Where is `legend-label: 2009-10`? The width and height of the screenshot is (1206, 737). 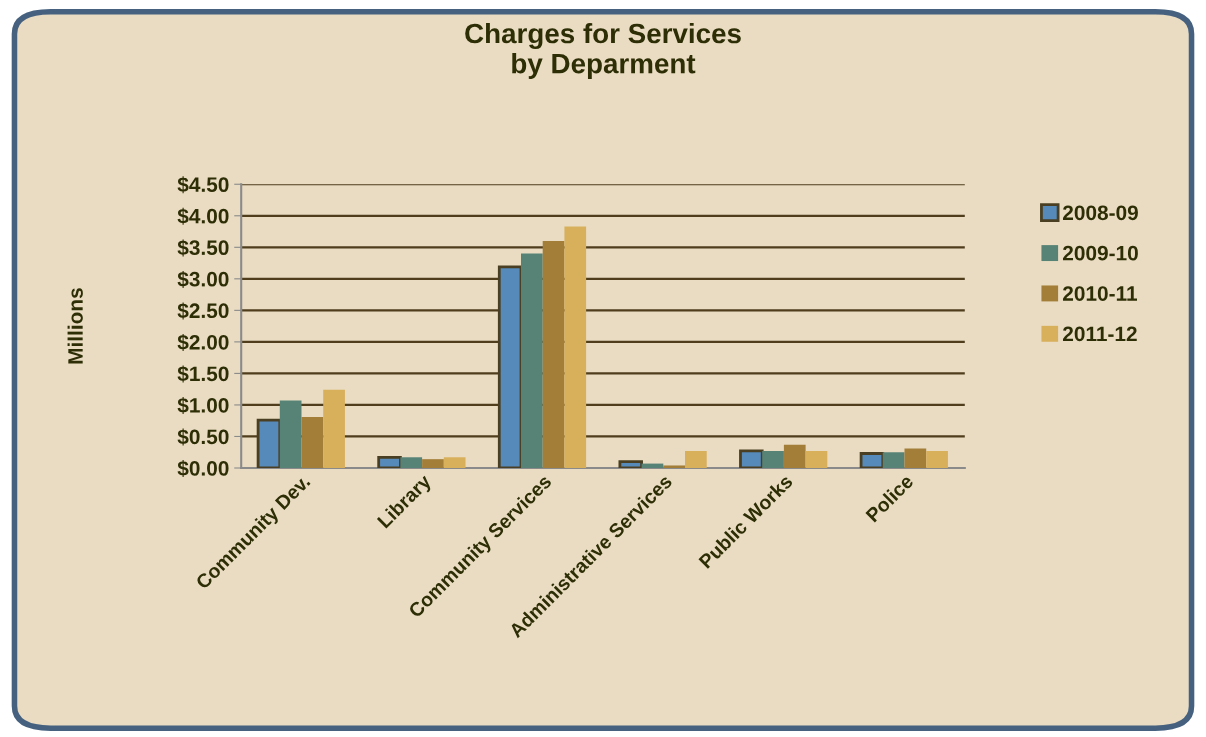 legend-label: 2009-10 is located at coordinates (1100, 253).